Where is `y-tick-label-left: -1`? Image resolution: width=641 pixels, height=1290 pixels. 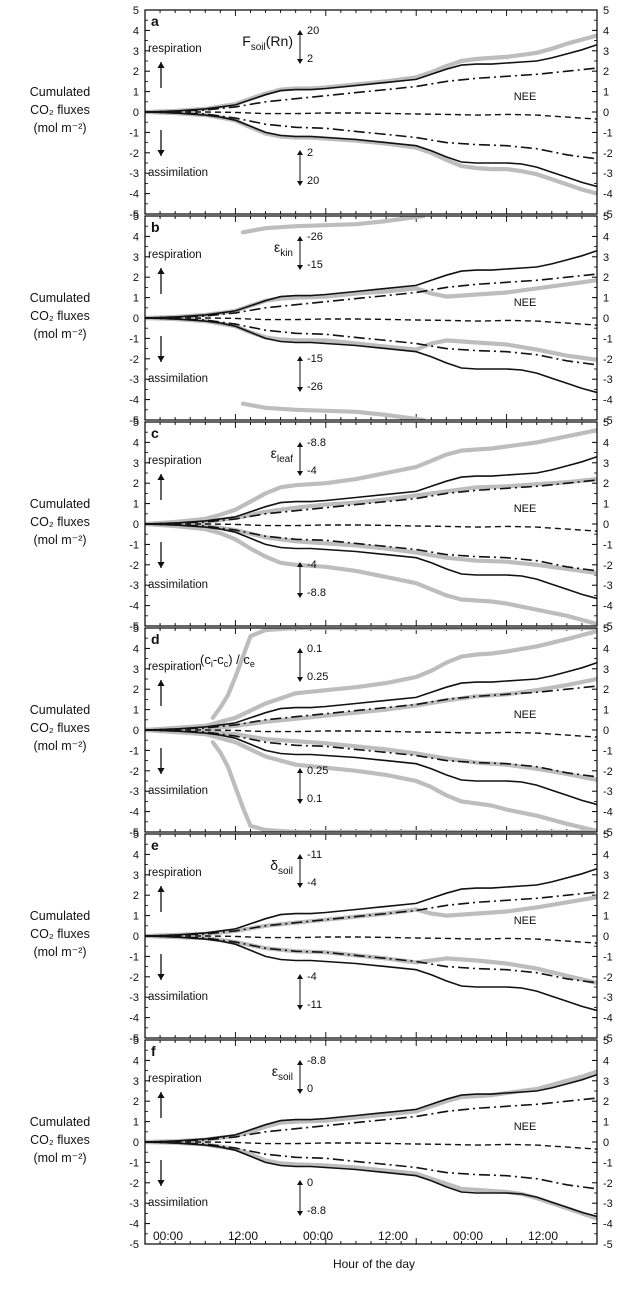
y-tick-label-left: -1 is located at coordinates (134, 957).